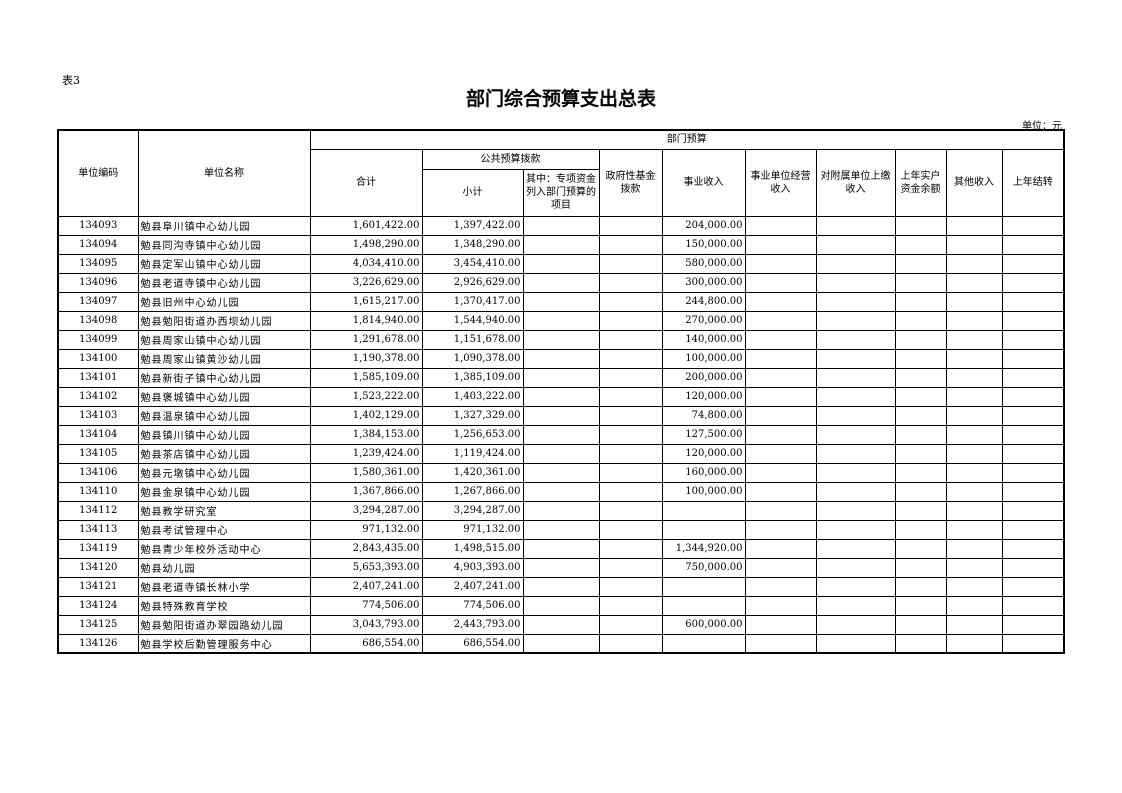 The width and height of the screenshot is (1122, 793). I want to click on cell-total: 1,601,422.00, so click(366, 225).